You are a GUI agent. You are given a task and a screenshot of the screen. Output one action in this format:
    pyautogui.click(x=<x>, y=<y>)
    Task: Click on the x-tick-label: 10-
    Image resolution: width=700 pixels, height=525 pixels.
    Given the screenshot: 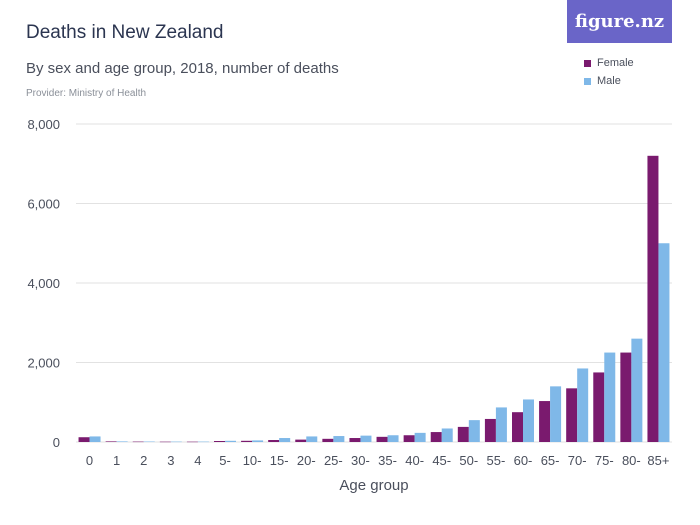 What is the action you would take?
    pyautogui.click(x=252, y=460)
    